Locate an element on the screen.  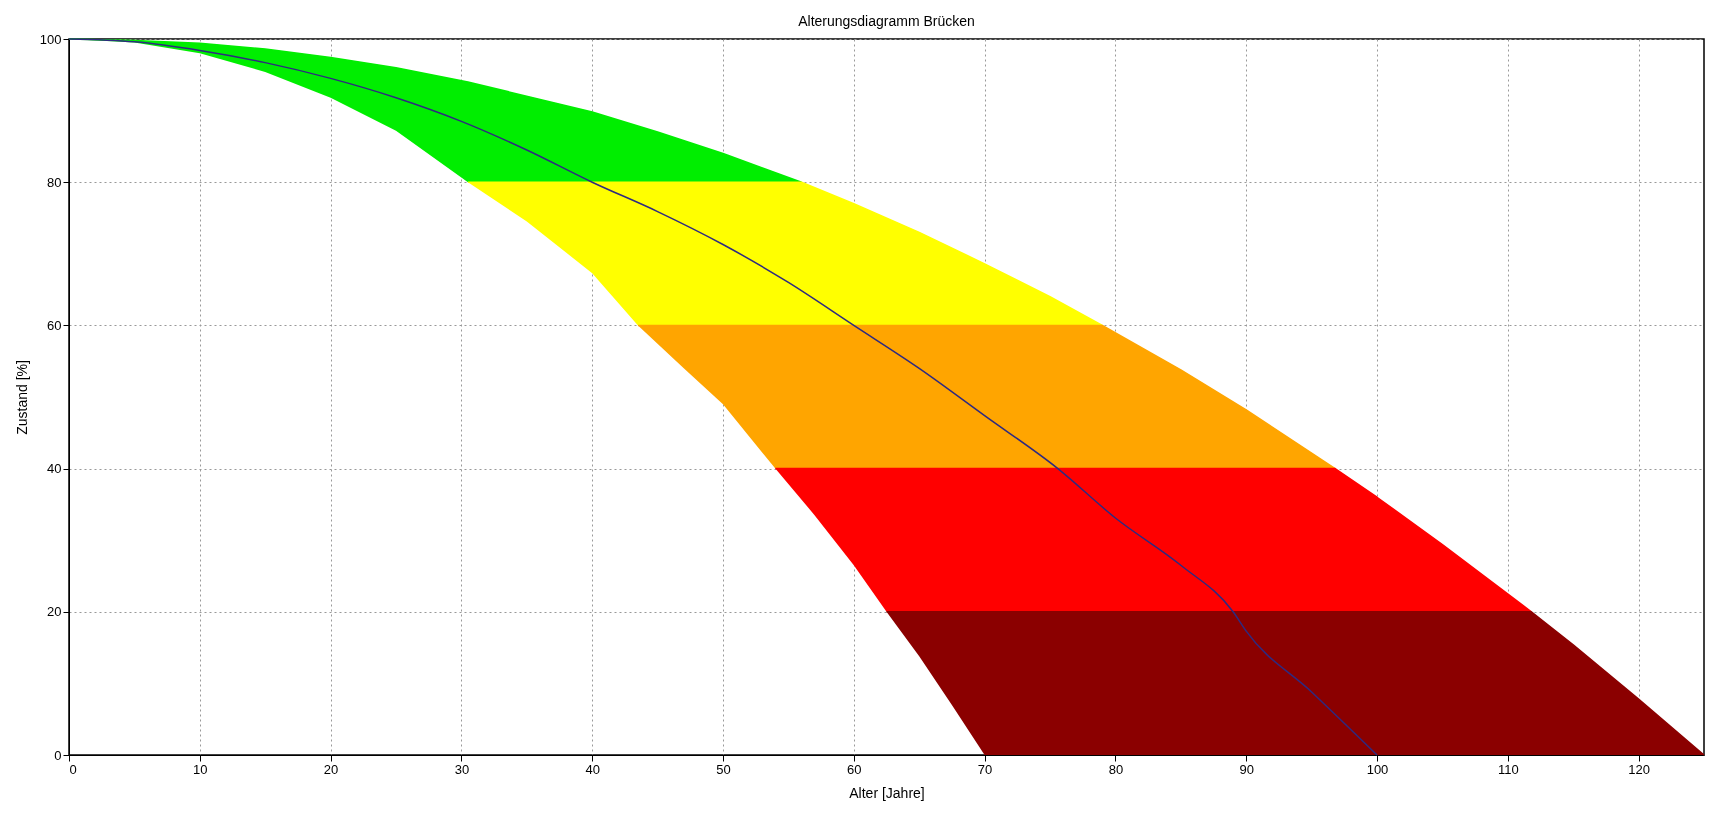
x-tick-label: 0 is located at coordinates (73, 769).